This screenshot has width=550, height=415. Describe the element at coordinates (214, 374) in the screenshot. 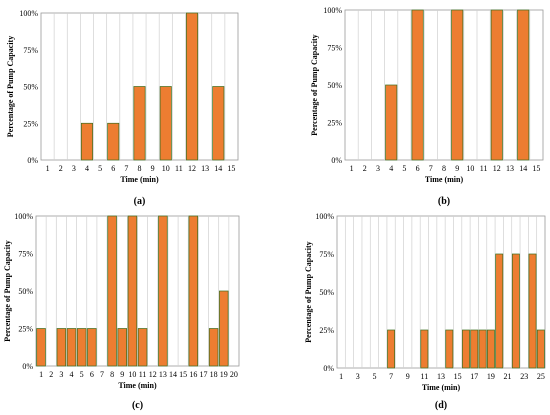

I see `x-tick-label: 18` at that location.